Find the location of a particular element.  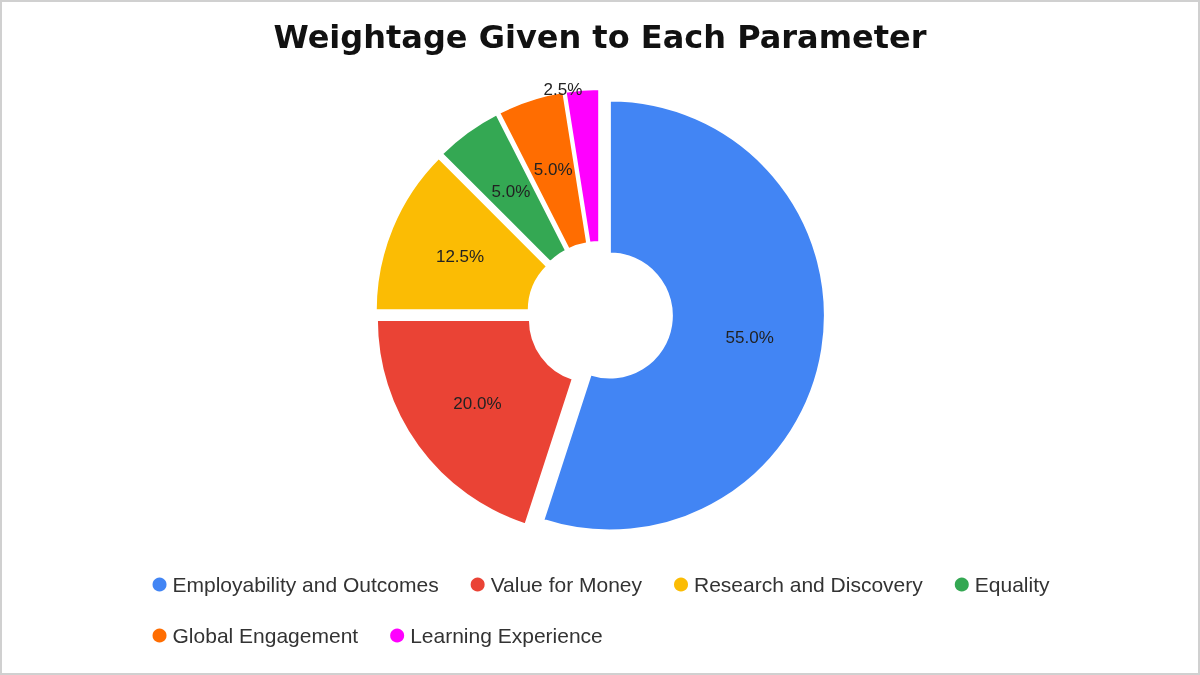

data-label: 2.5% is located at coordinates (563, 90).